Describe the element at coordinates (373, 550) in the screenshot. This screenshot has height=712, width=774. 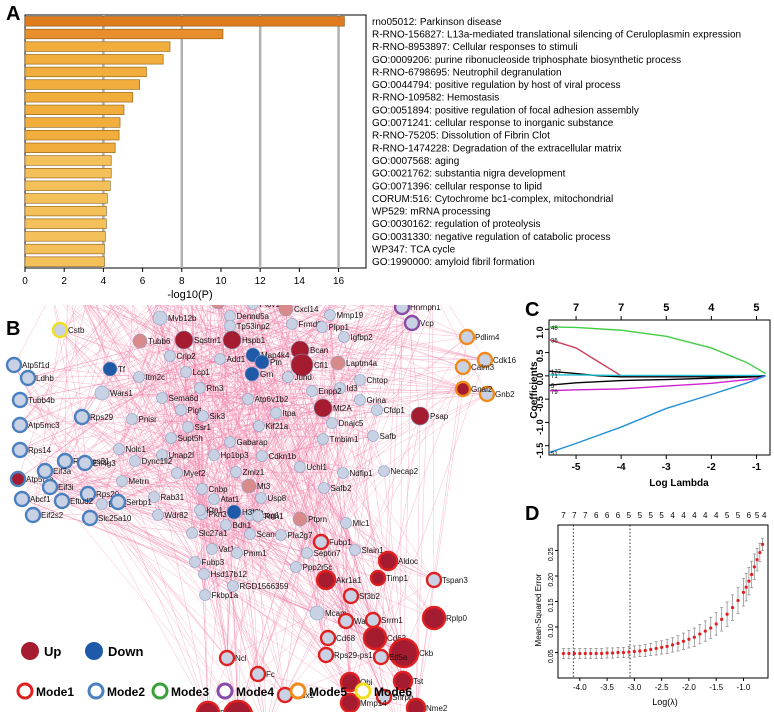
I see `network-node-label: Slain1` at that location.